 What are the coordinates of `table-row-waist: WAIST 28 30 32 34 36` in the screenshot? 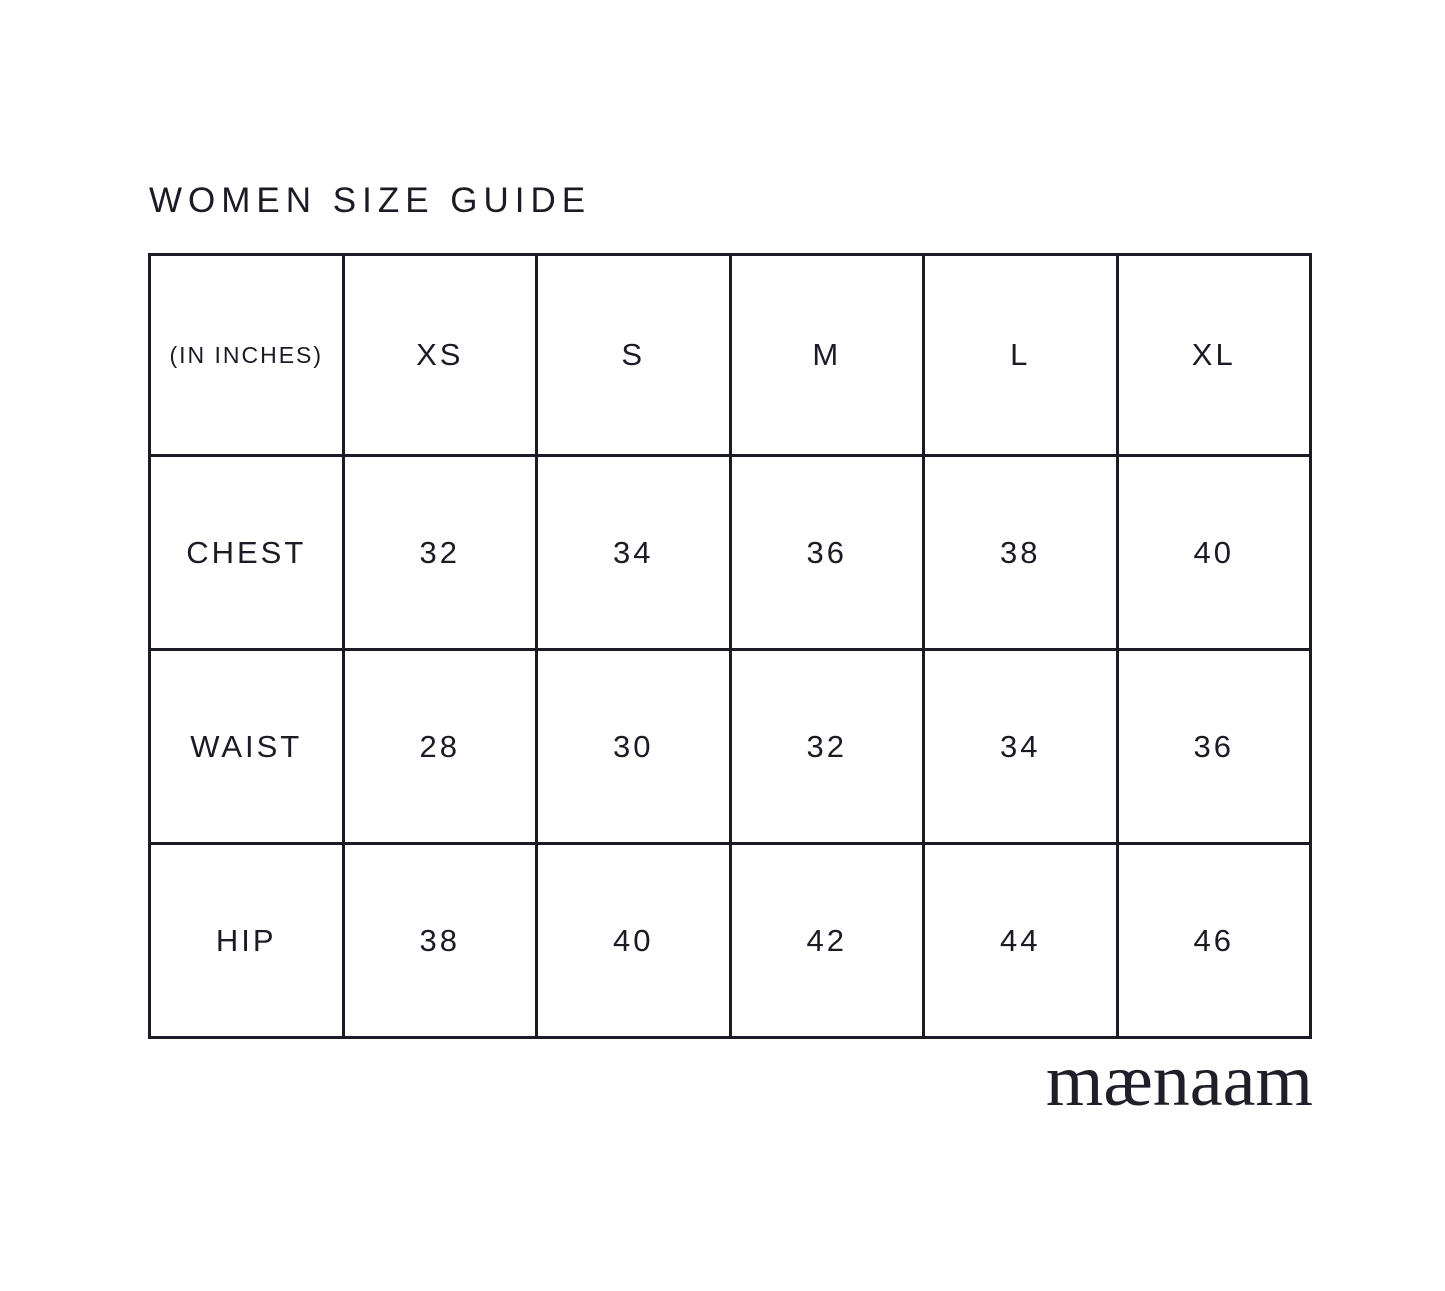 It's located at (730, 746).